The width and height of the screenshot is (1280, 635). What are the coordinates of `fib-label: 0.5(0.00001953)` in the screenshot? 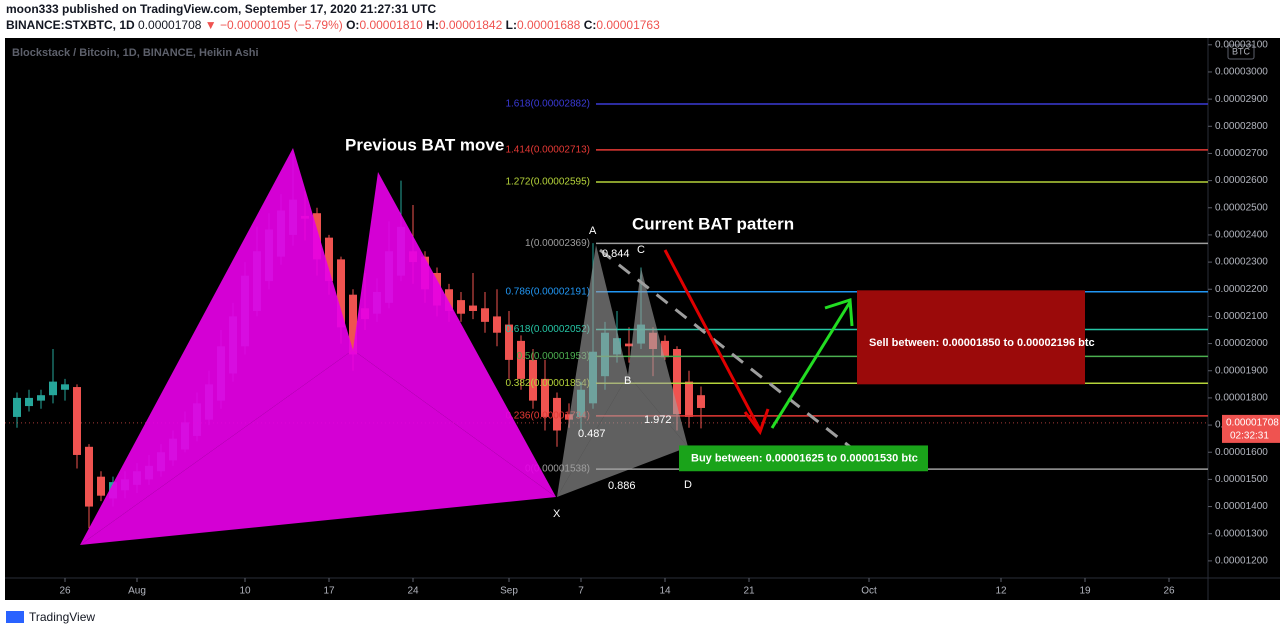 It's located at (553, 356).